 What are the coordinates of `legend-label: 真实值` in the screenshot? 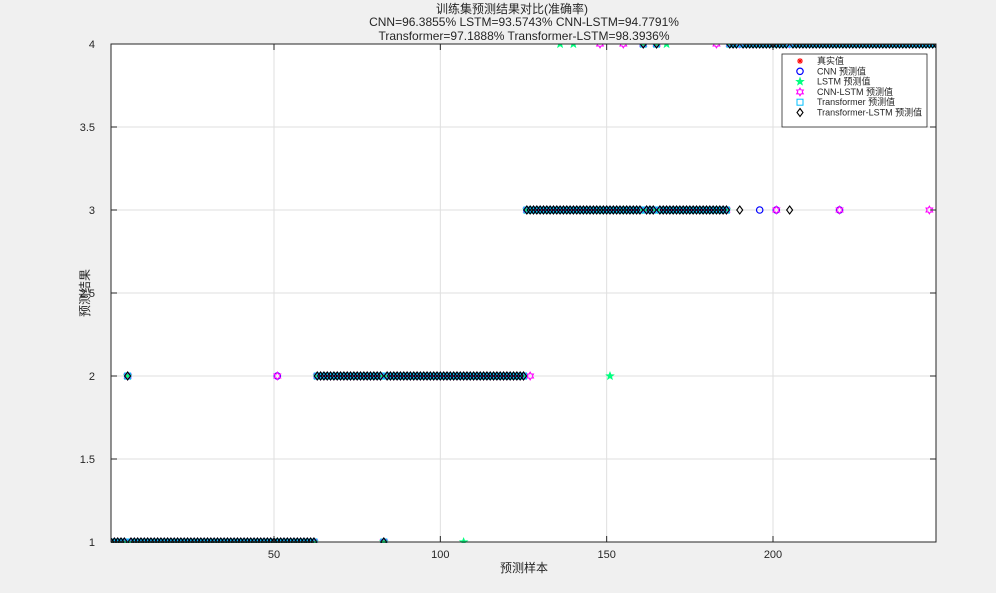 It's located at (830, 60).